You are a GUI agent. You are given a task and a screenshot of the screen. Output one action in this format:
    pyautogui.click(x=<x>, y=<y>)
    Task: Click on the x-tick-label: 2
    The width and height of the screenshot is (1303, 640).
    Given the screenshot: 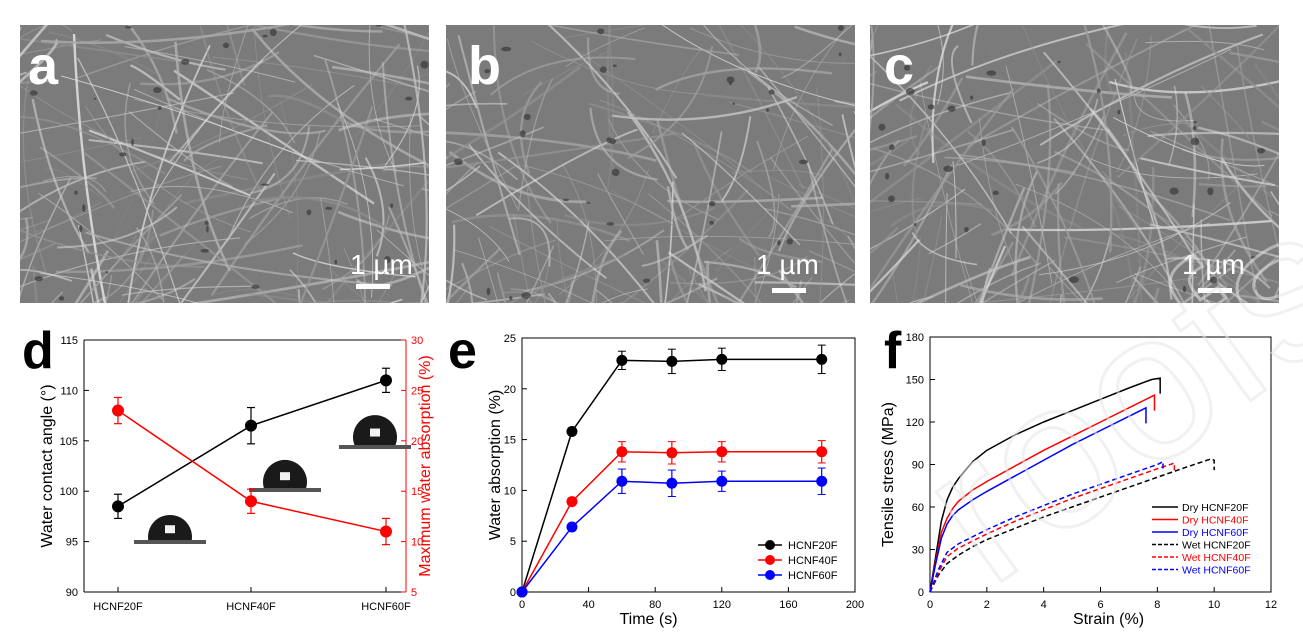 What is the action you would take?
    pyautogui.click(x=987, y=605)
    